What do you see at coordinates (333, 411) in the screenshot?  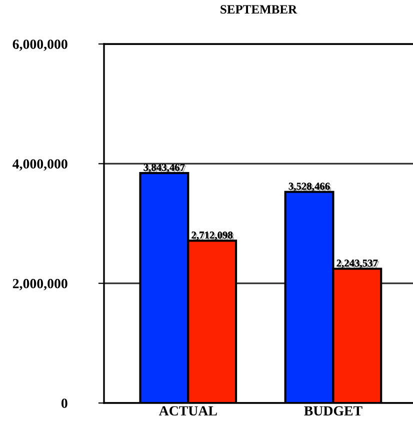 I see `x-tick-label: BUDGET` at bounding box center [333, 411].